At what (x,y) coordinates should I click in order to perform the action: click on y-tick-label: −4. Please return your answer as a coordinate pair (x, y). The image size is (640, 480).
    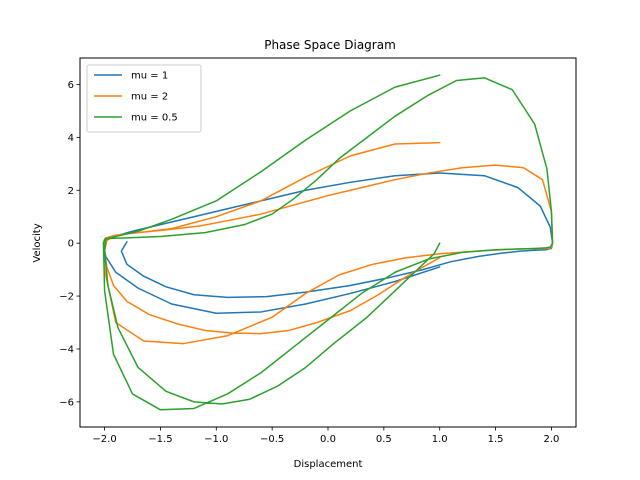
    Looking at the image, I should click on (66, 349).